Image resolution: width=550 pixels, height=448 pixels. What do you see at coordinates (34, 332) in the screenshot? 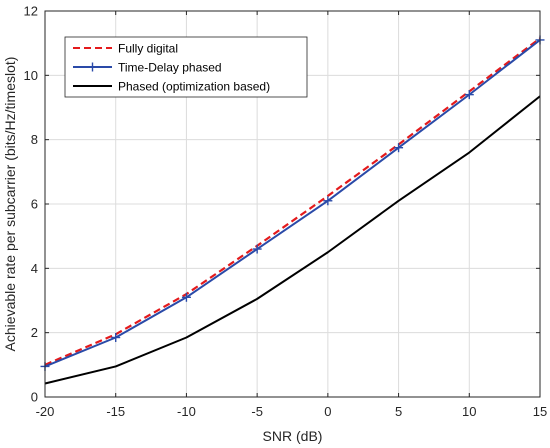
I see `y-tick-label: 2` at bounding box center [34, 332].